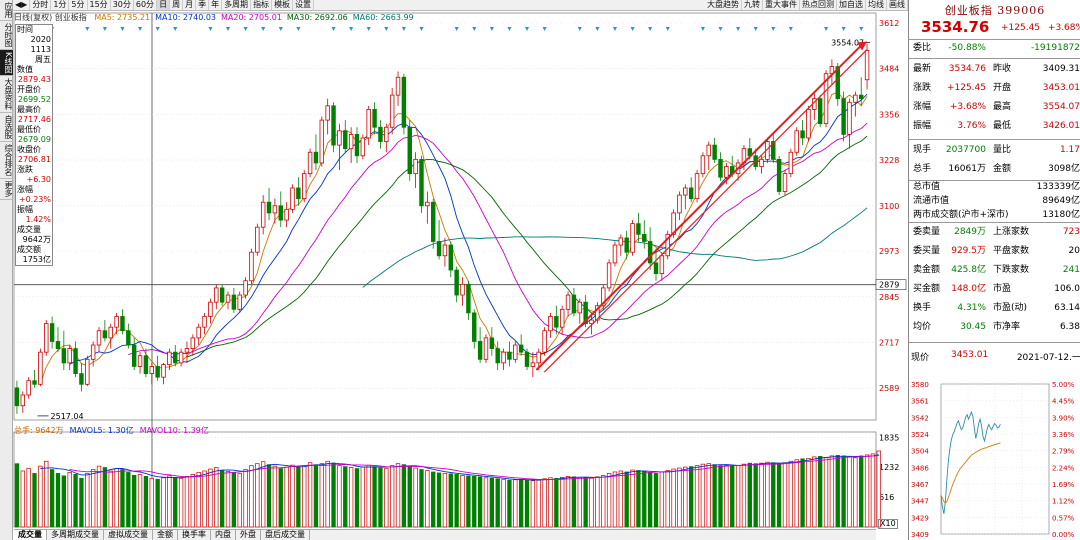 This screenshot has width=1080, height=540. I want to click on quote-row: 总手 16061万 金额 3098亿, so click(995, 169).